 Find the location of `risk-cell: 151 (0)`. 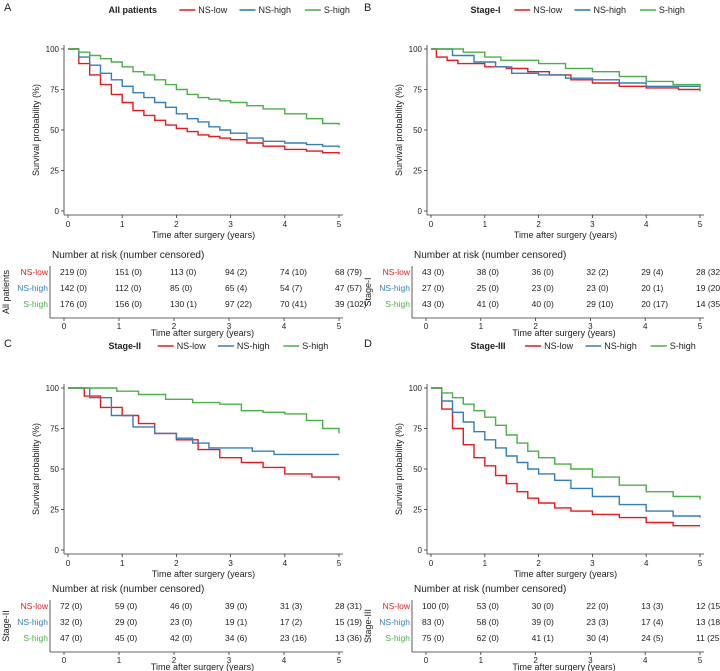

risk-cell: 151 (0) is located at coordinates (128, 272).